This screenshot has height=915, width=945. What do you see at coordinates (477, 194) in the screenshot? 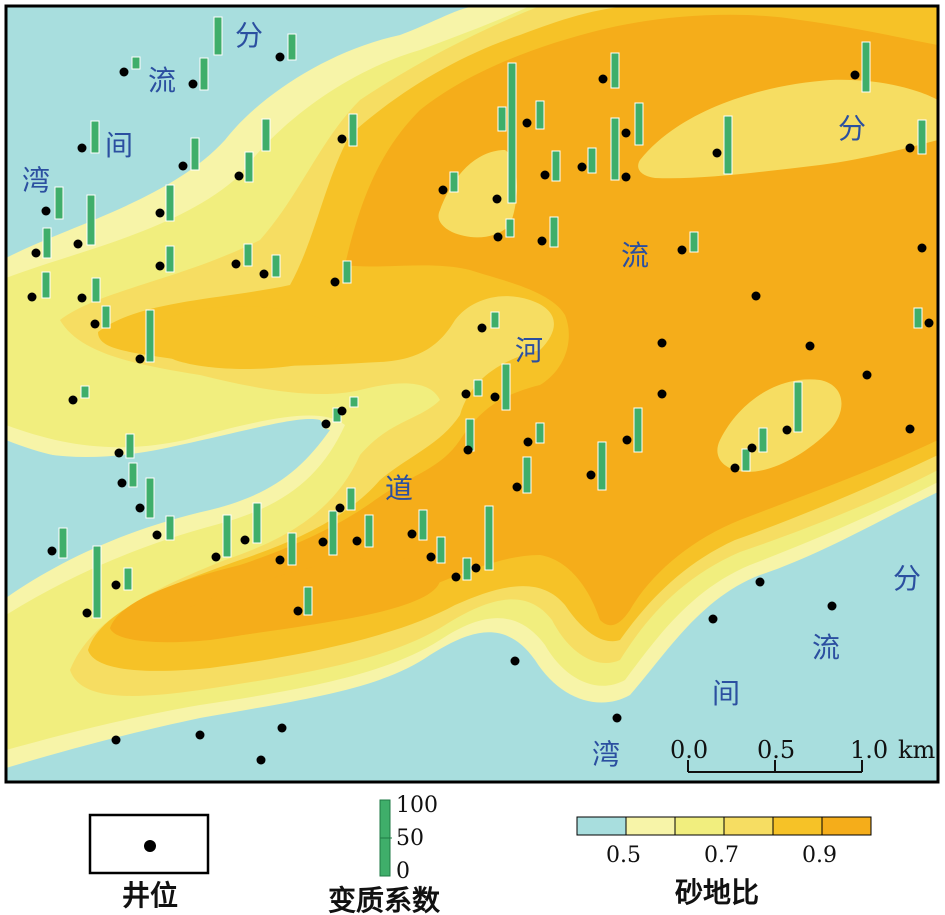
I see `contour-north-gap` at bounding box center [477, 194].